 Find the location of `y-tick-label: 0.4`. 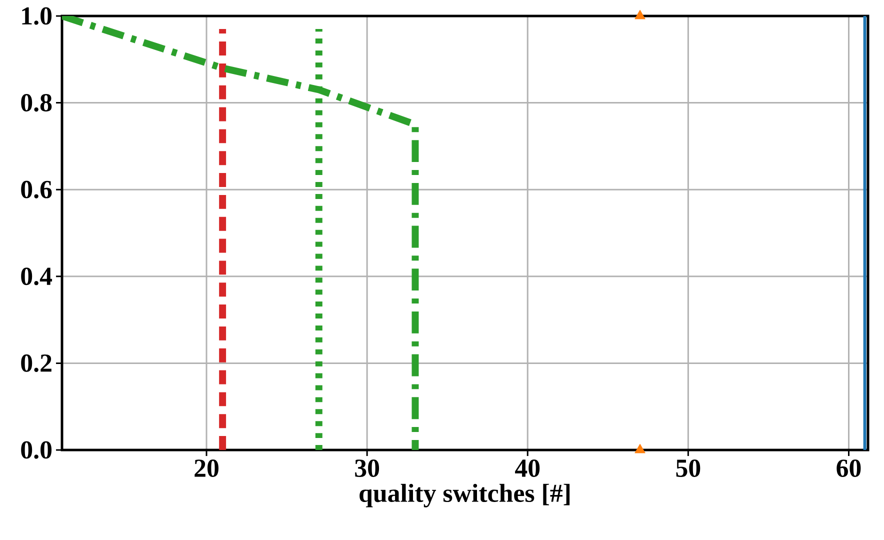

y-tick-label: 0.4 is located at coordinates (36, 277).